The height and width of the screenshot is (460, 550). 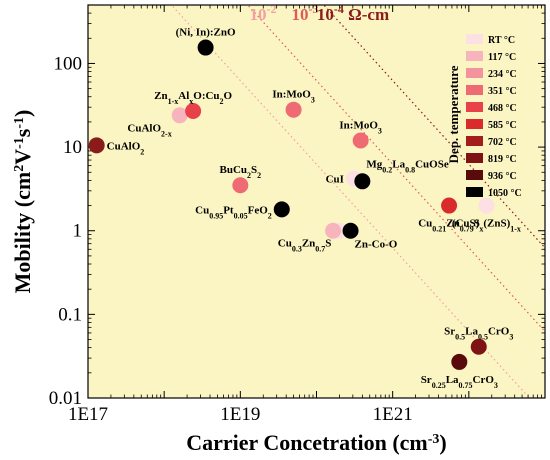 I want to click on point-label-7: Cu0.3Zn0.7S, so click(x=305, y=246).